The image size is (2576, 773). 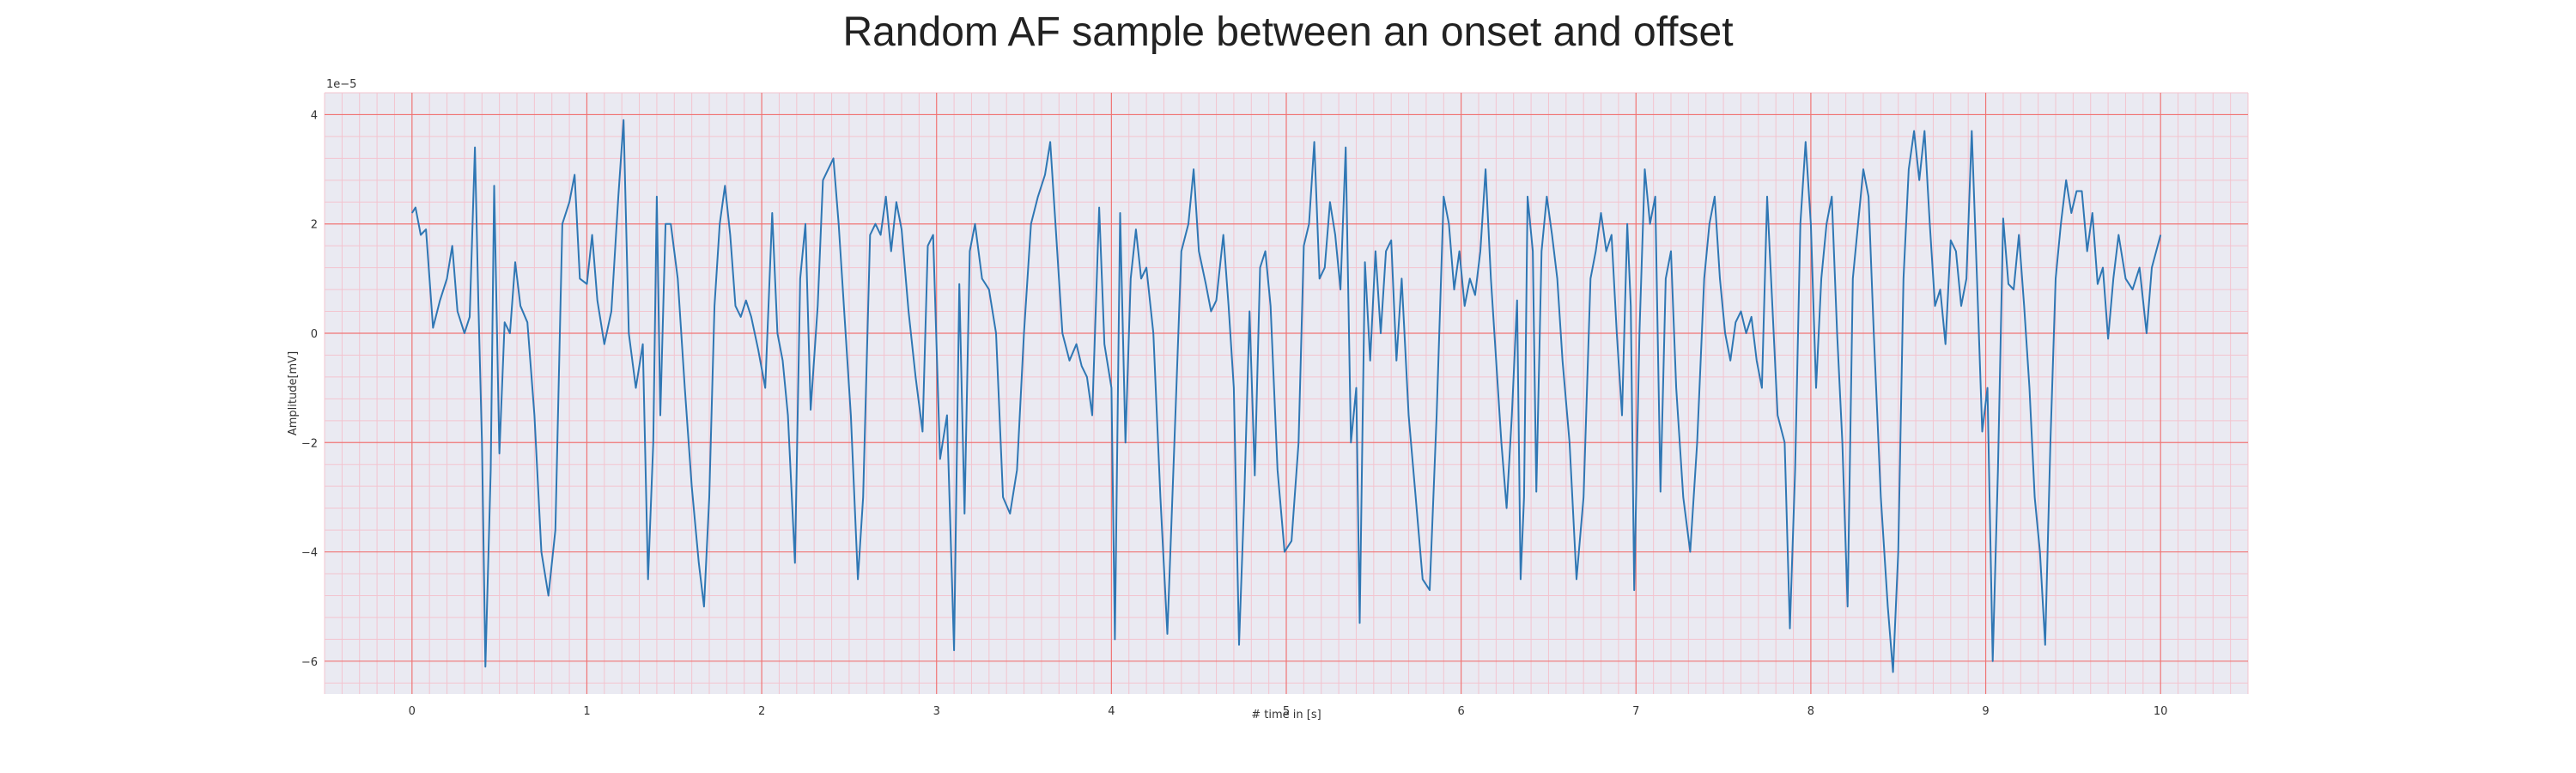 I want to click on x-axis-label: # time in [s], so click(x=1286, y=715).